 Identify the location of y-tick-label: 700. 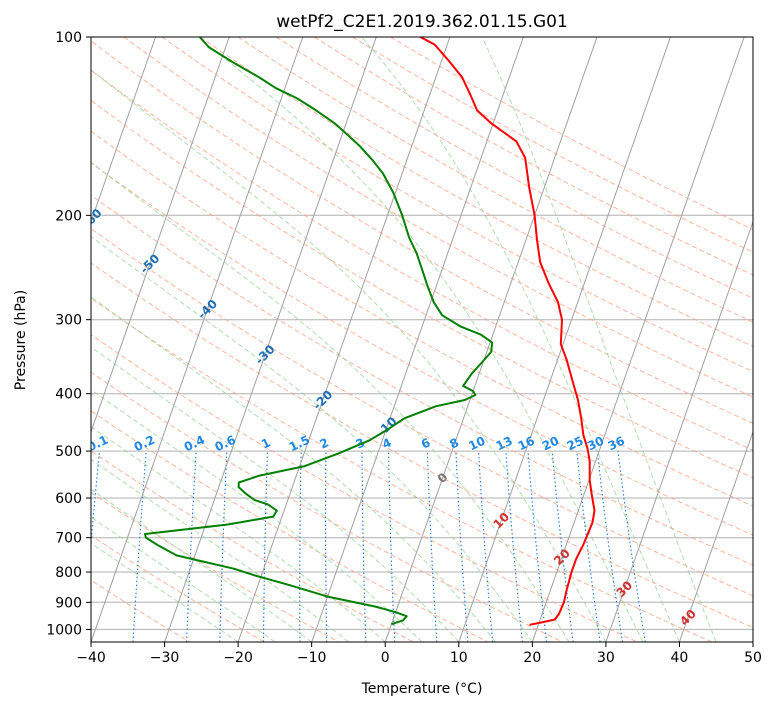
(68, 539).